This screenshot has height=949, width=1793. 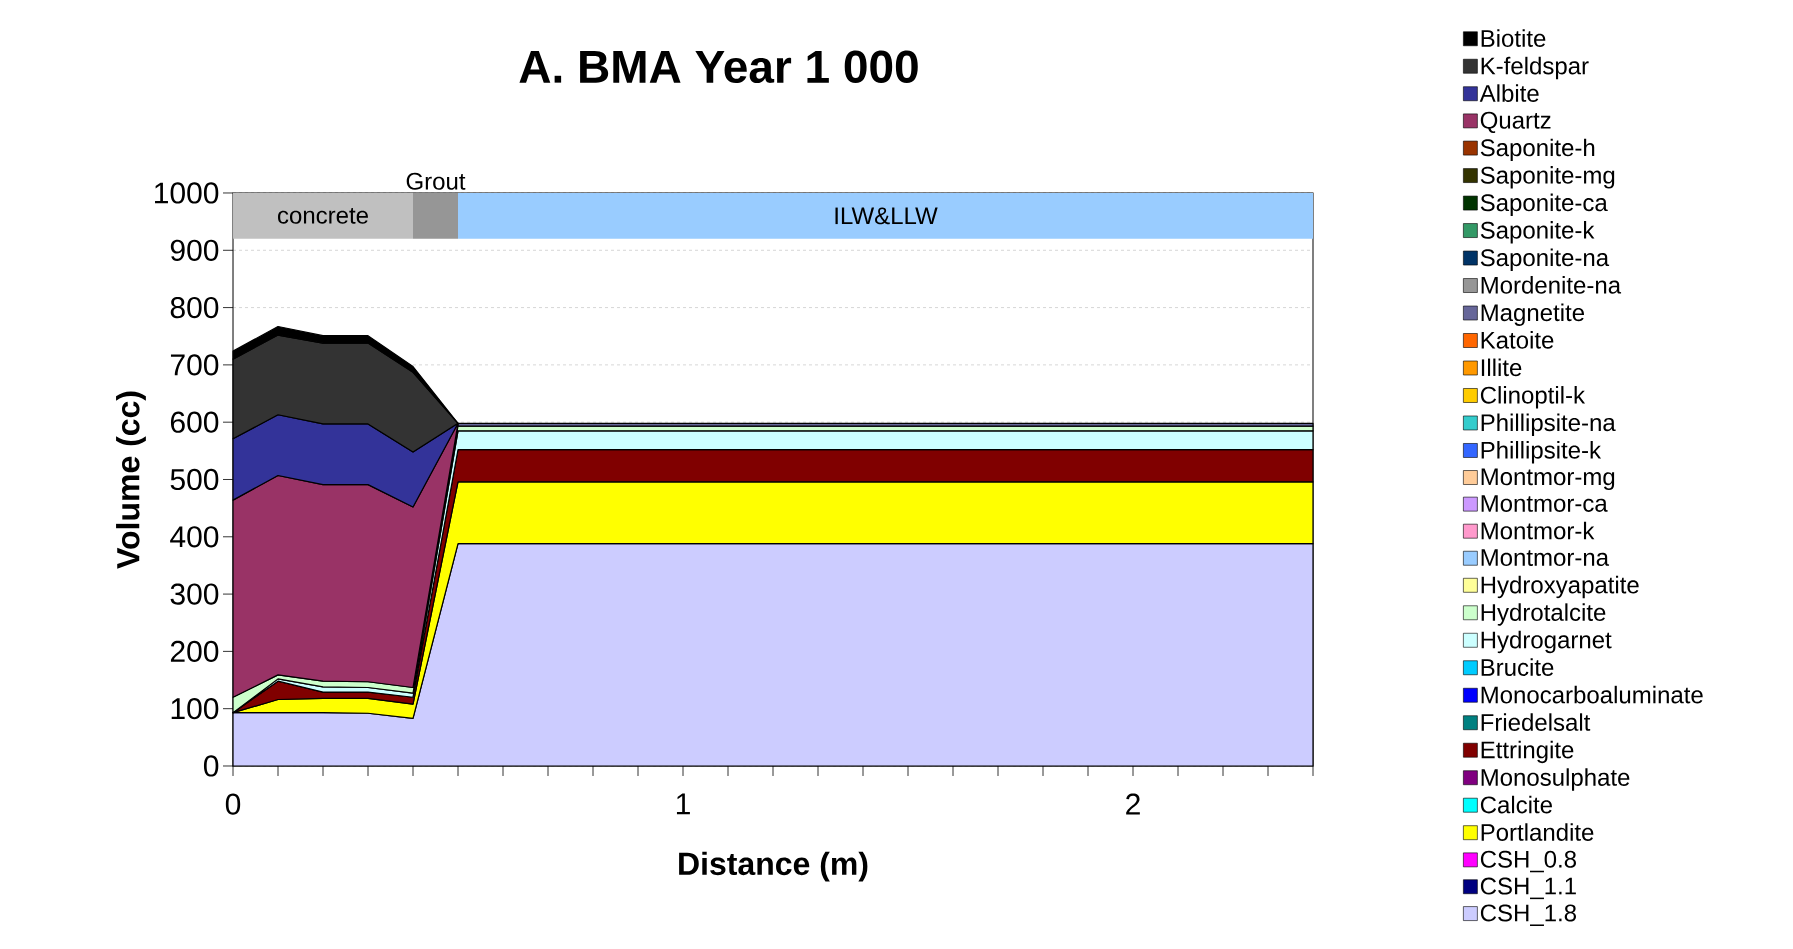 I want to click on legend-label: Calcite, so click(x=1516, y=804).